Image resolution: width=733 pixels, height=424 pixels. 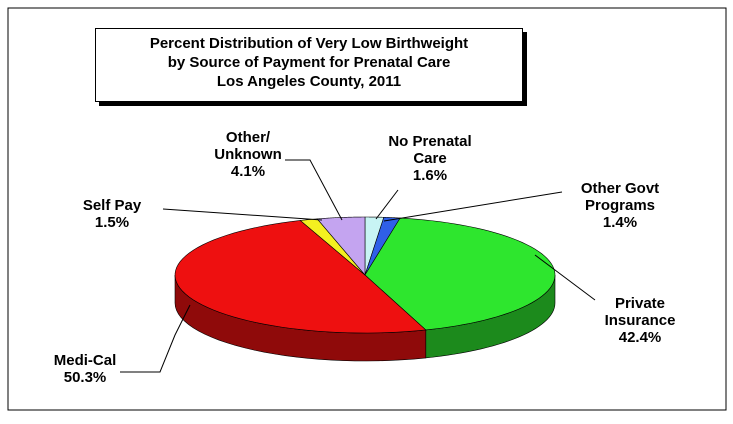 What do you see at coordinates (640, 337) in the screenshot?
I see `value-label: 42.4%` at bounding box center [640, 337].